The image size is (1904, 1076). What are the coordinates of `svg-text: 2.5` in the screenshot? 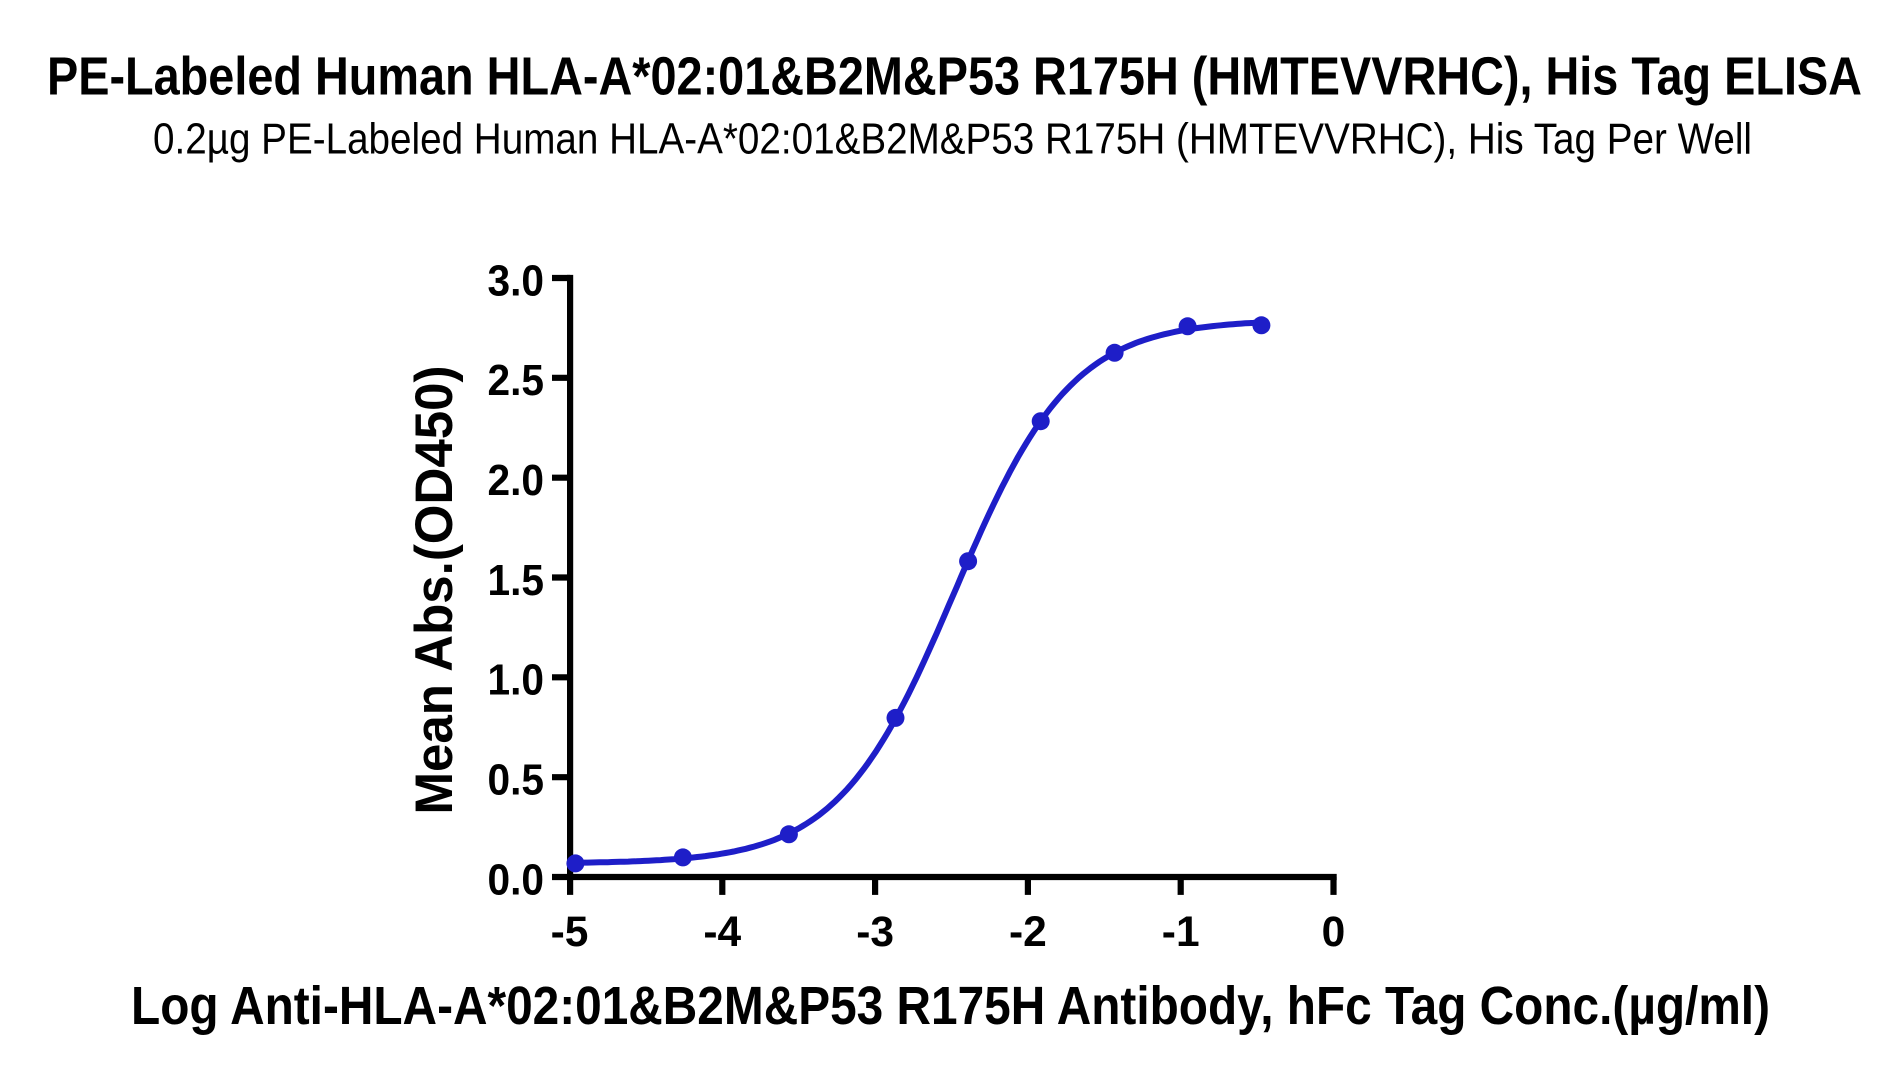 It's located at (516, 380).